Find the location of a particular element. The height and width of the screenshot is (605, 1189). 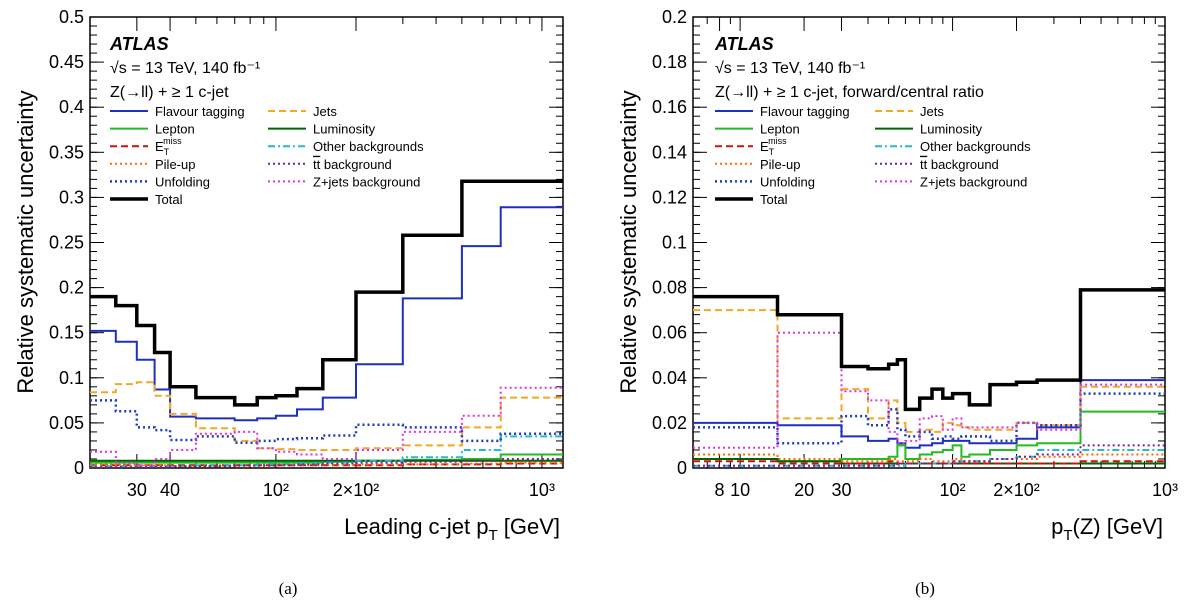

y-tick-label: 0.04 is located at coordinates (669, 378).